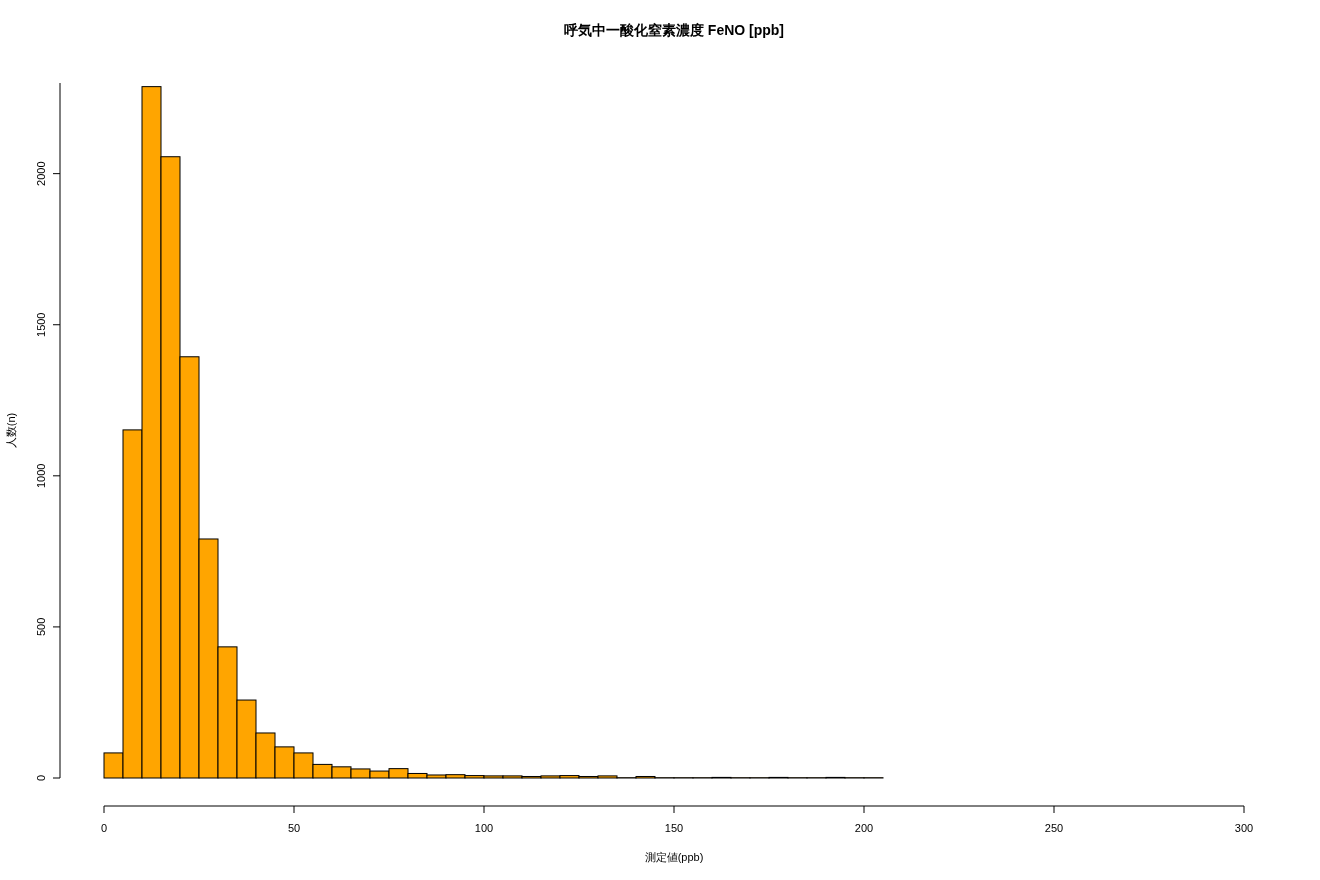  What do you see at coordinates (1244, 828) in the screenshot?
I see `x-tick-label: 300` at bounding box center [1244, 828].